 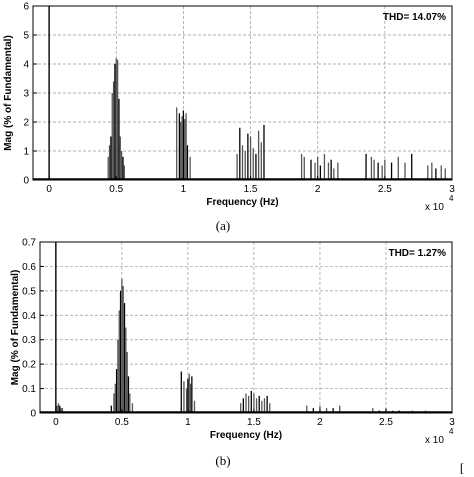 I want to click on thd-annotation: THD= 14.07%, so click(x=414, y=17).